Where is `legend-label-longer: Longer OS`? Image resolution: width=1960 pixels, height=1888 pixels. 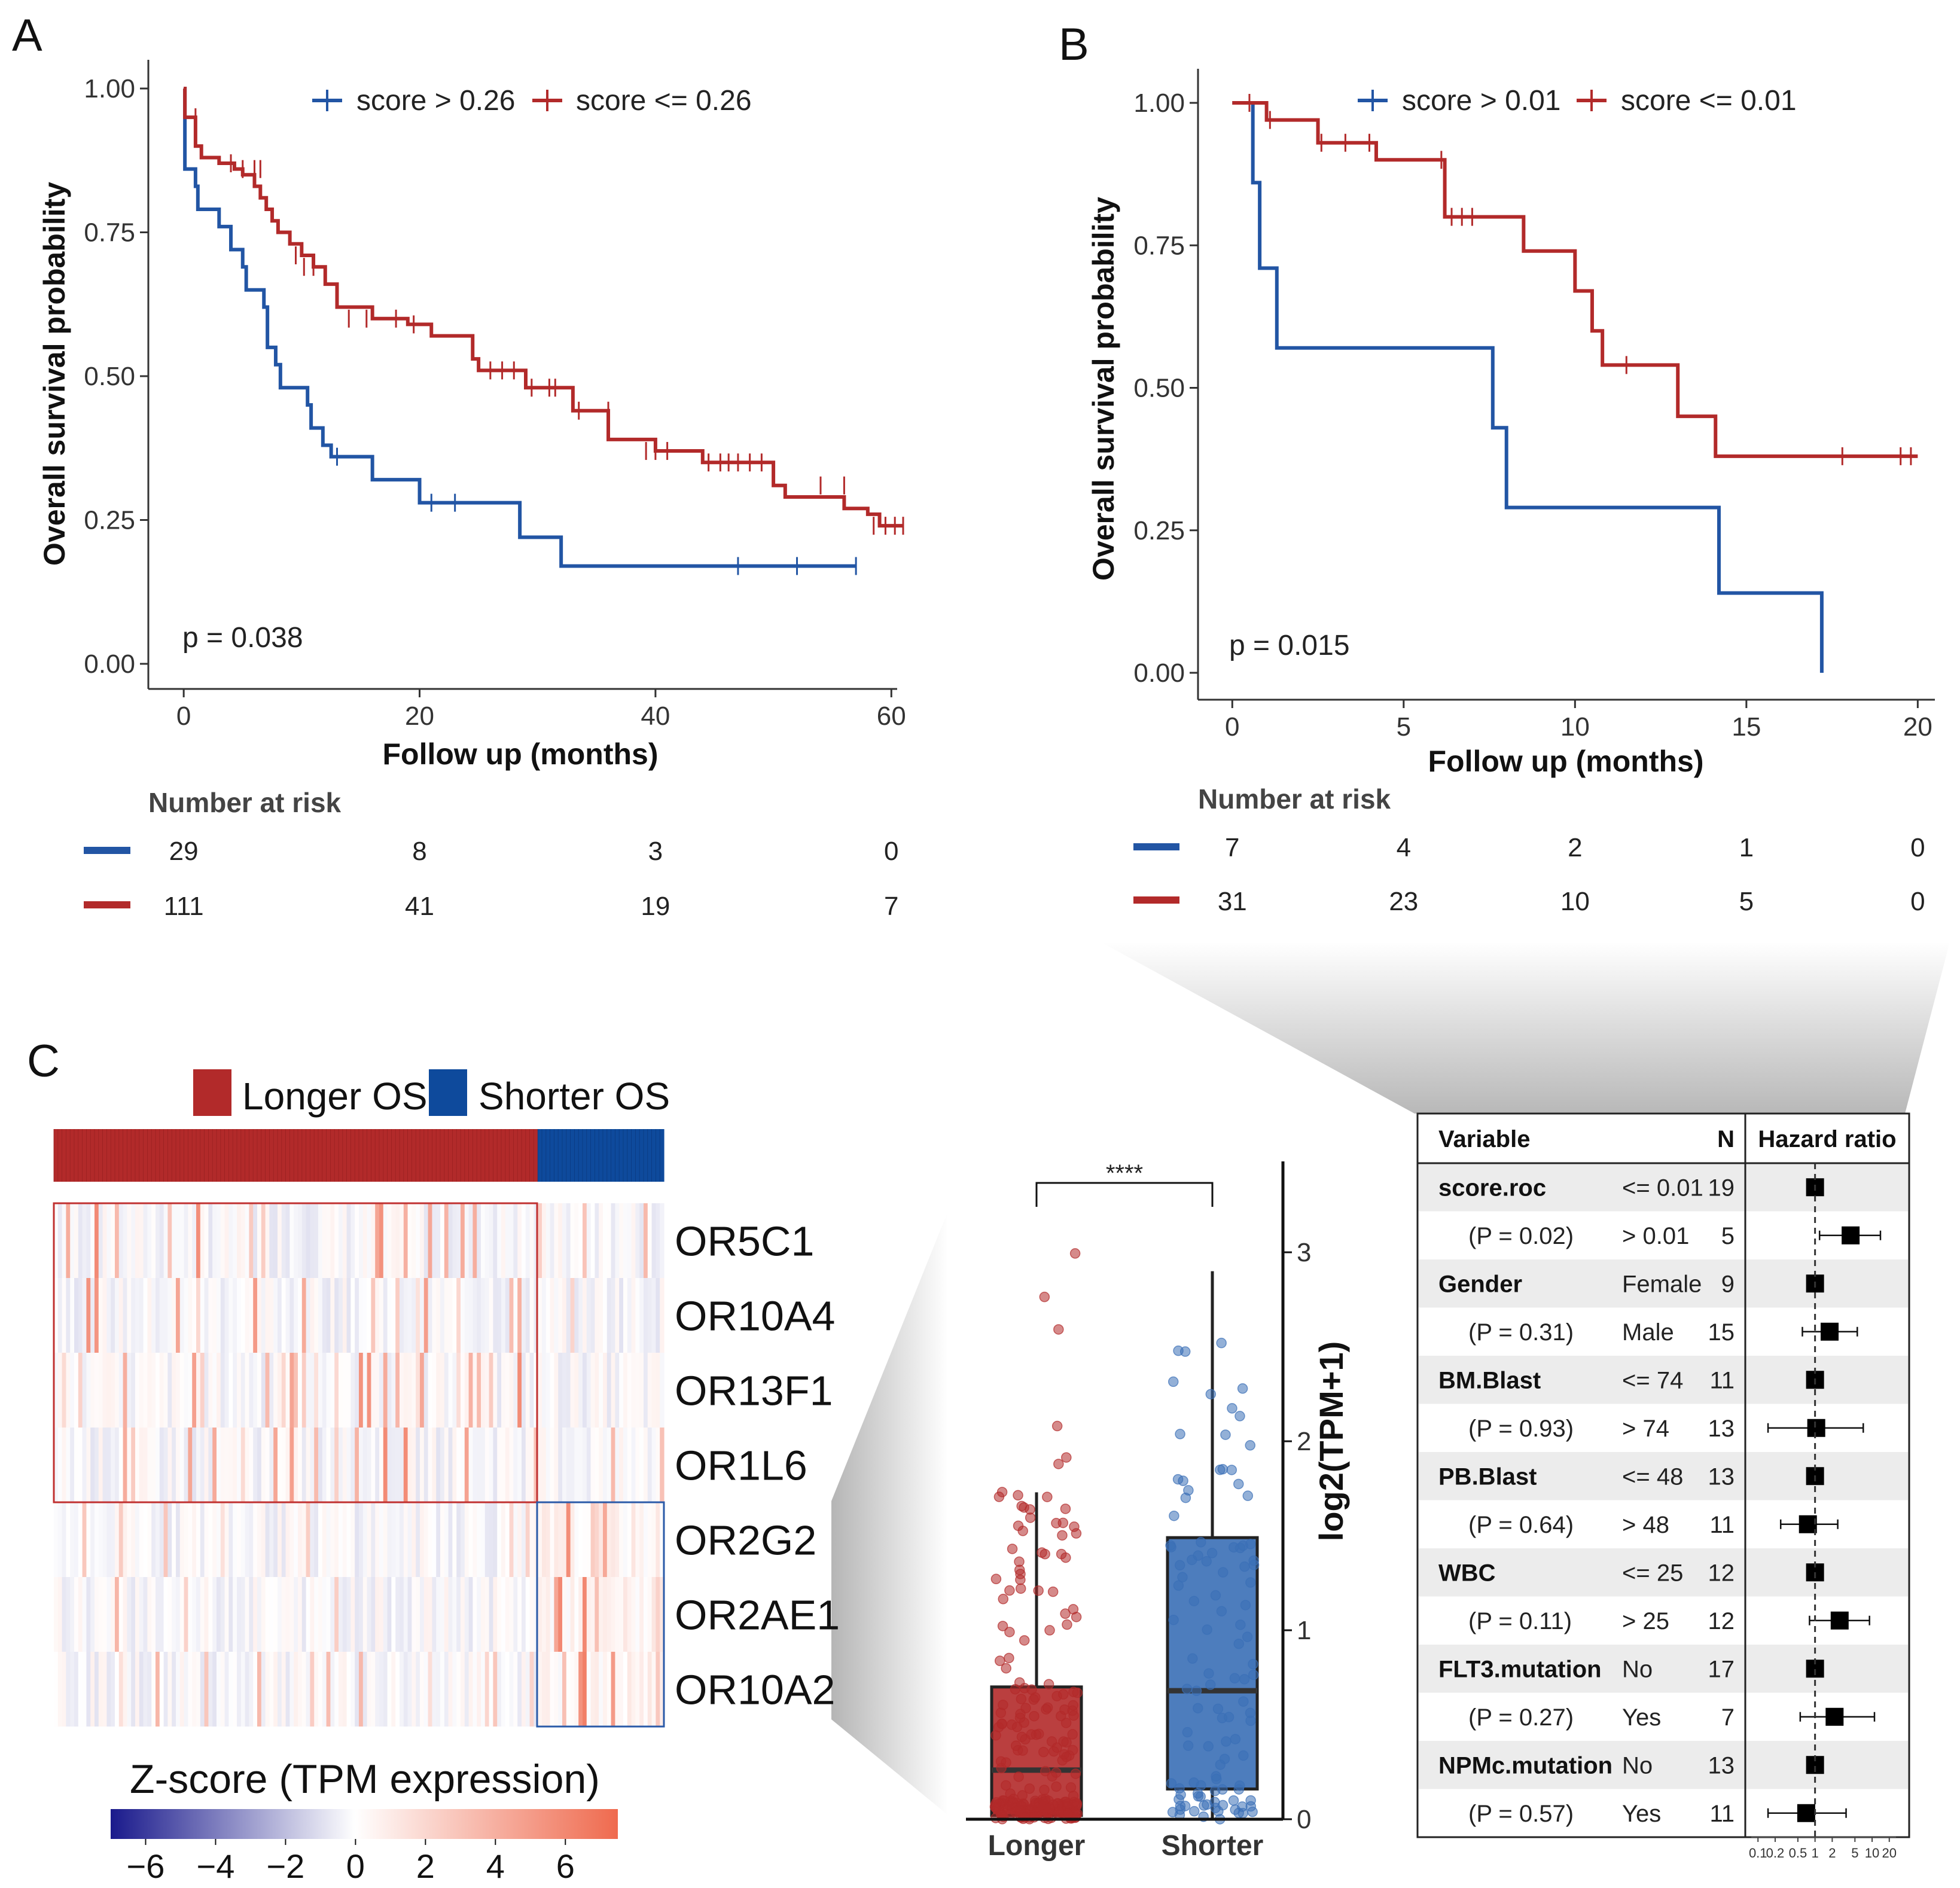 legend-label-longer: Longer OS is located at coordinates (335, 1096).